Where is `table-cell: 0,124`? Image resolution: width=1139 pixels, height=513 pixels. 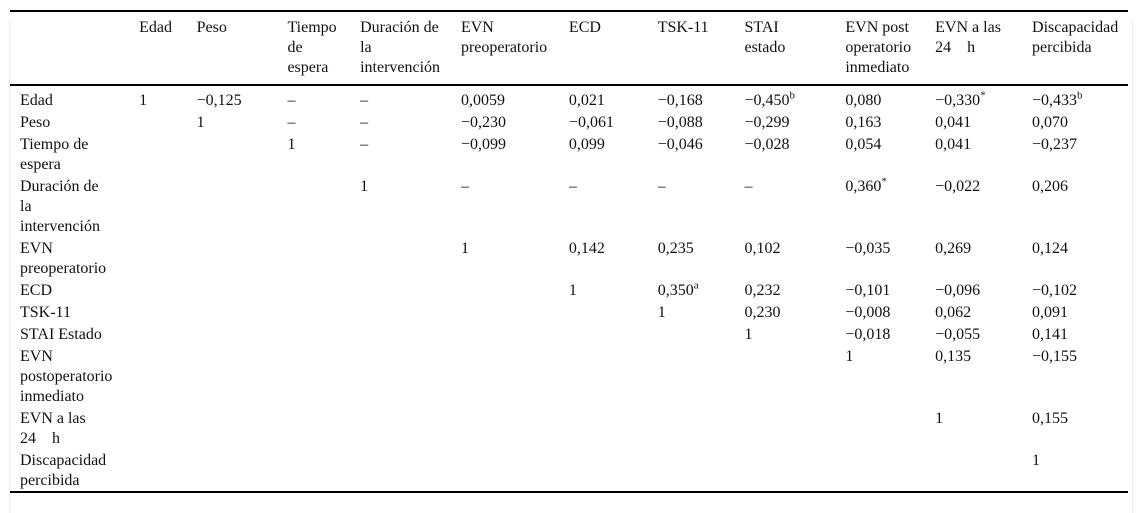 table-cell: 0,124 is located at coordinates (1050, 248).